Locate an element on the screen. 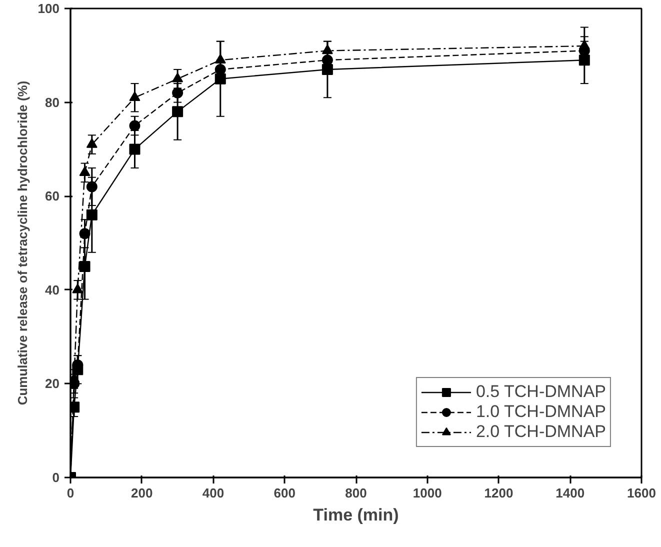  x-axis-title: Time (min) is located at coordinates (356, 515).